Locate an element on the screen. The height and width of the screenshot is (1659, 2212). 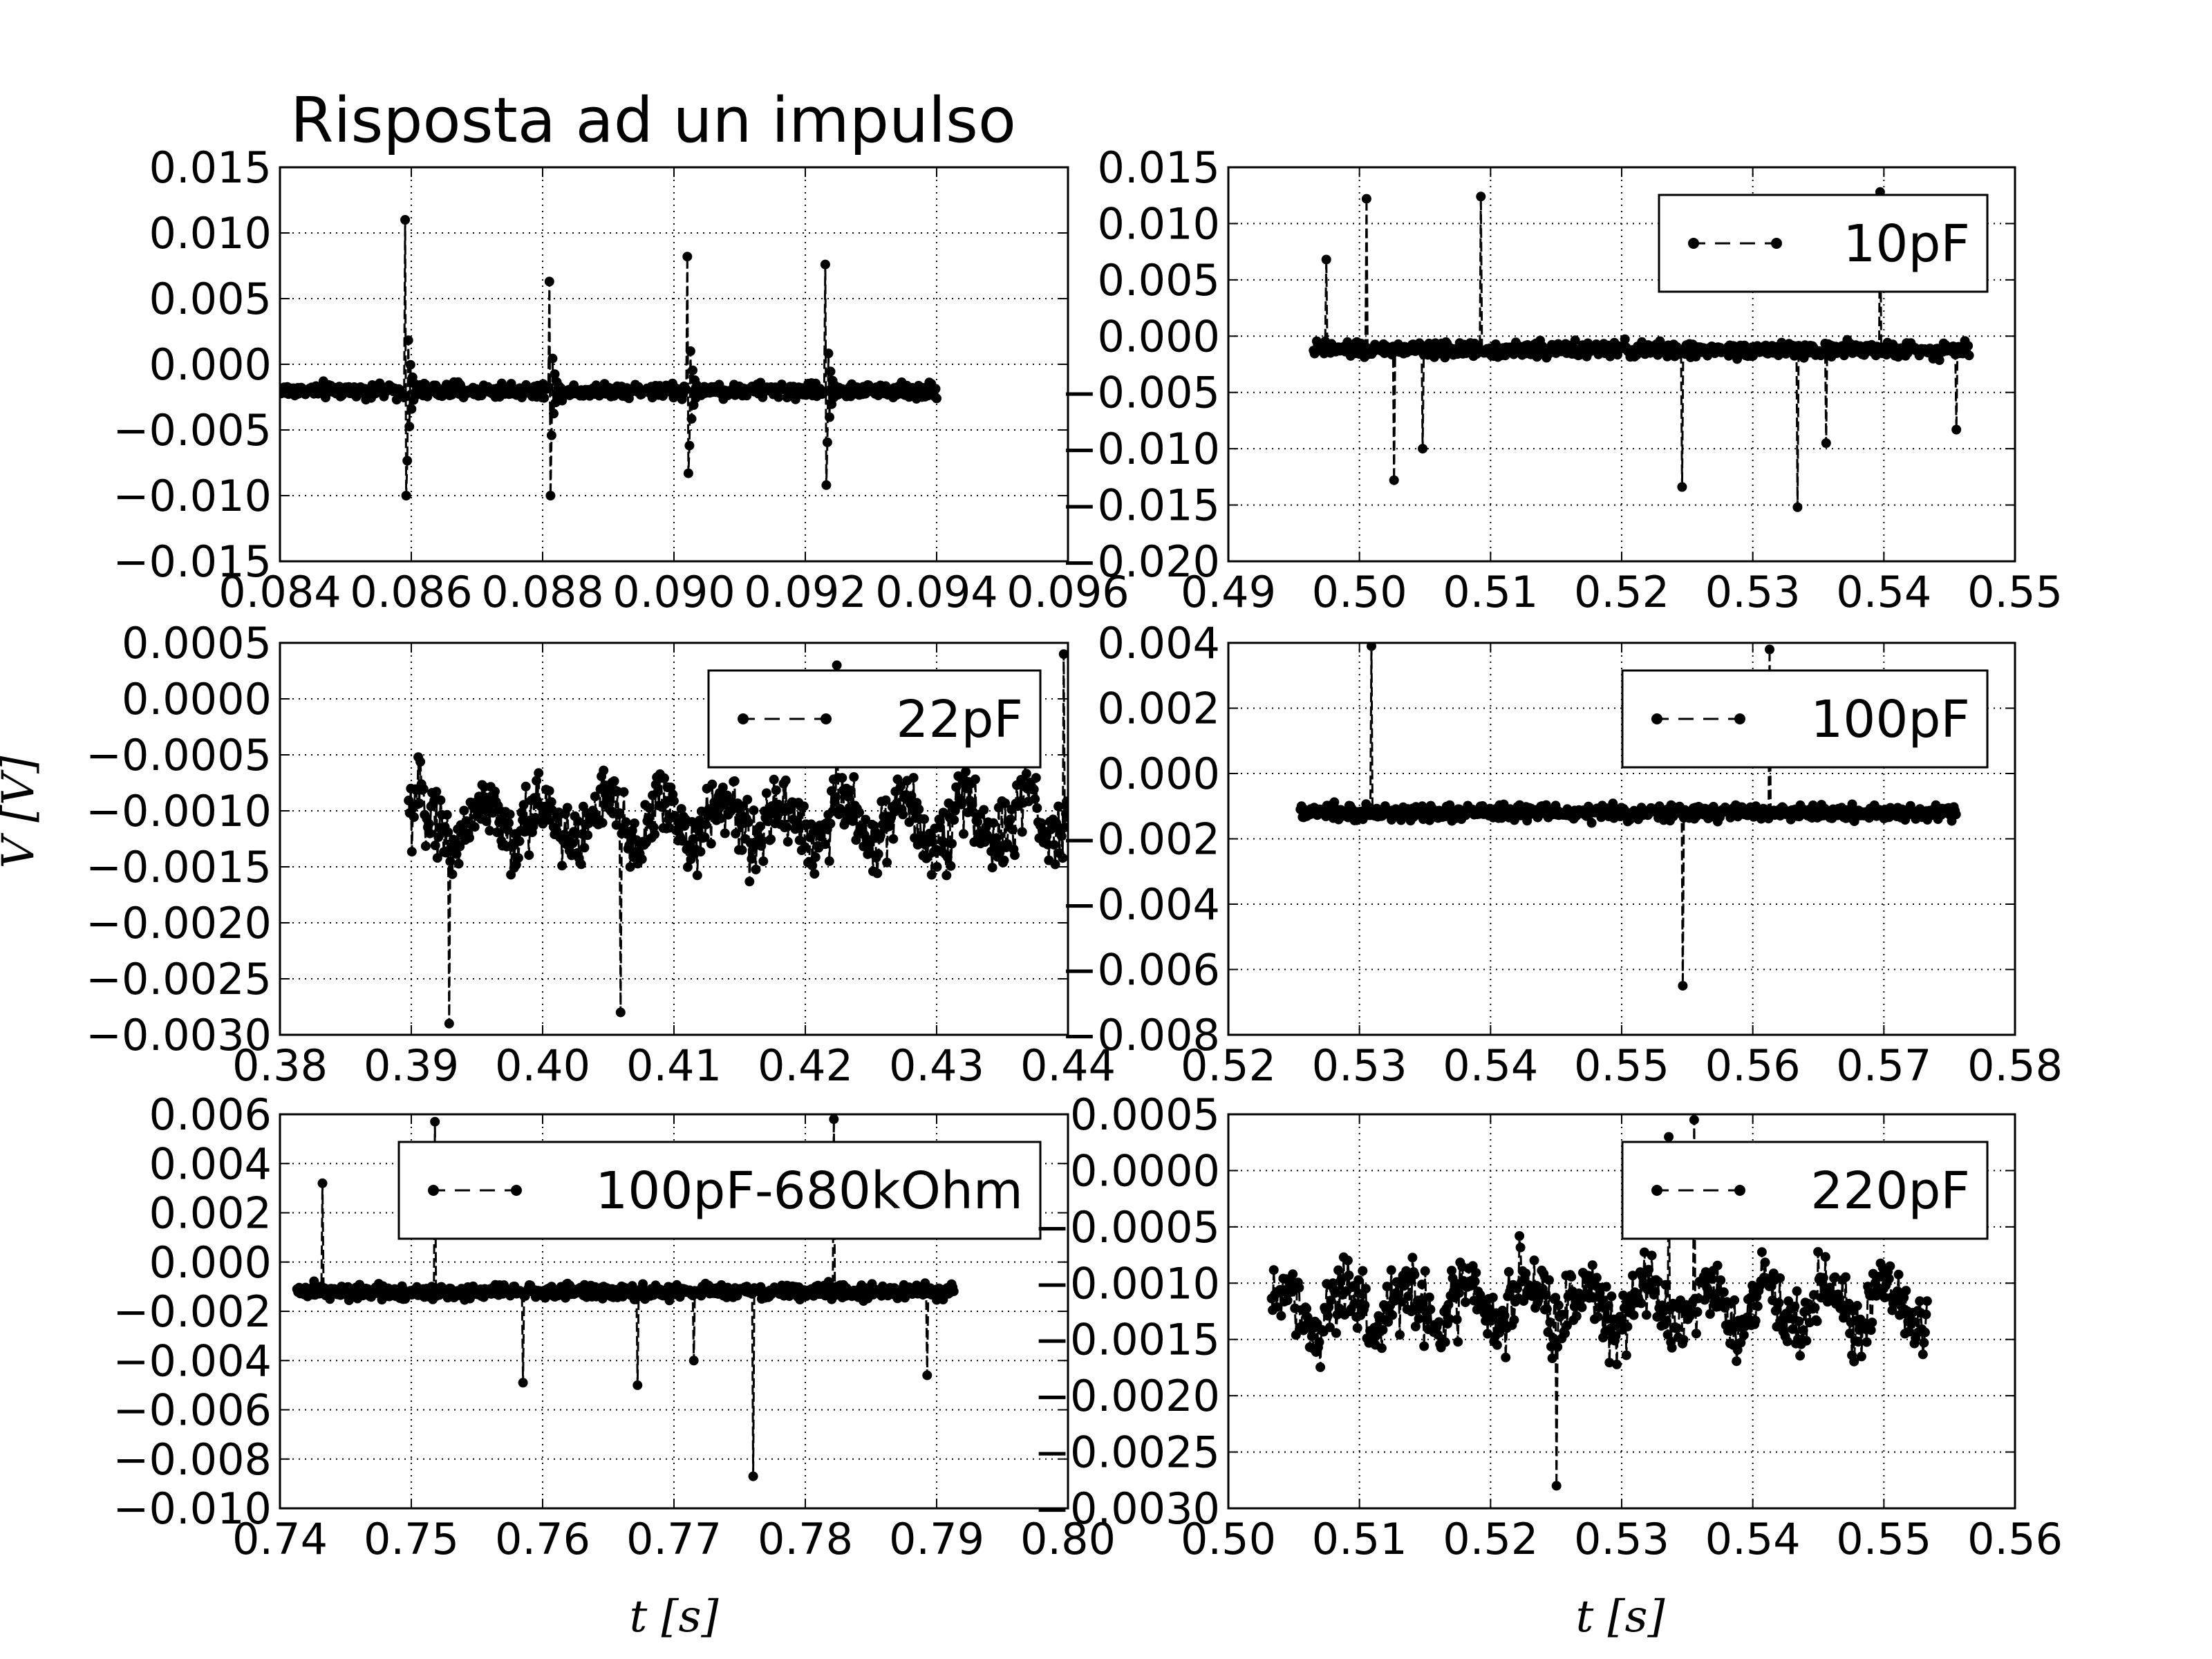
y-tick-label: −0.002 is located at coordinates (192, 1311).